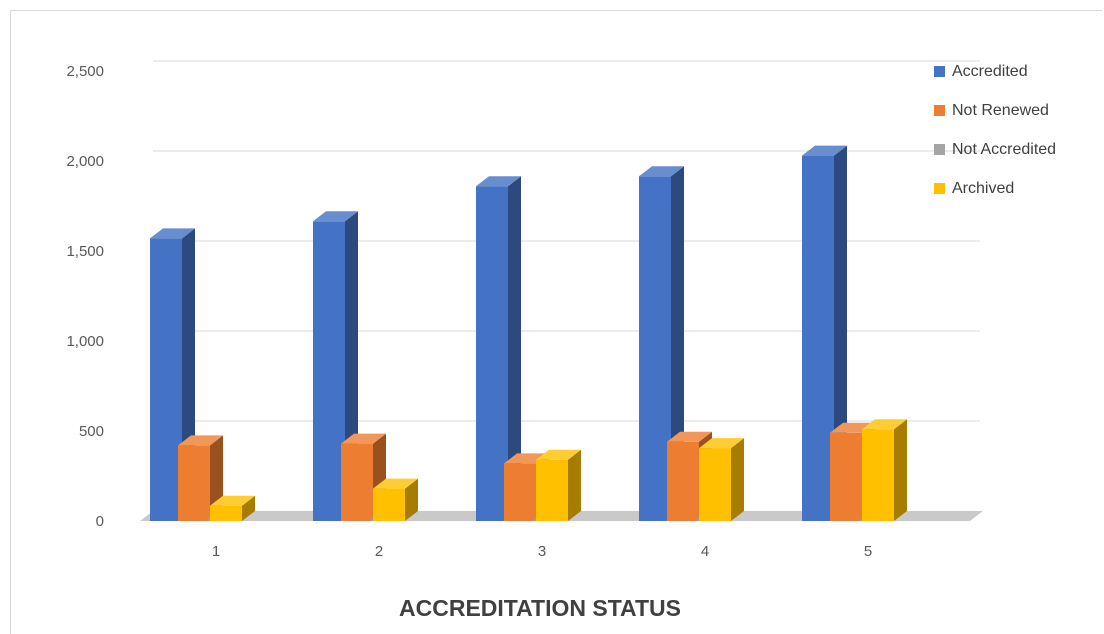 The image size is (1104, 634). I want to click on x-axis-ticks: 1 2 3 4 5, so click(542, 551).